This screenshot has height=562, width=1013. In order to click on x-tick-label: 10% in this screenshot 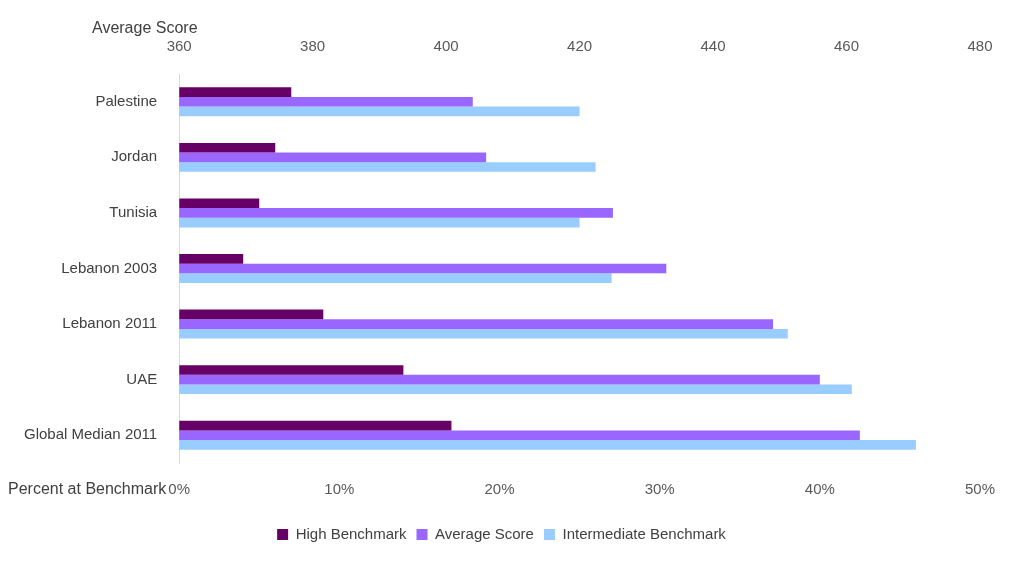, I will do `click(339, 489)`.